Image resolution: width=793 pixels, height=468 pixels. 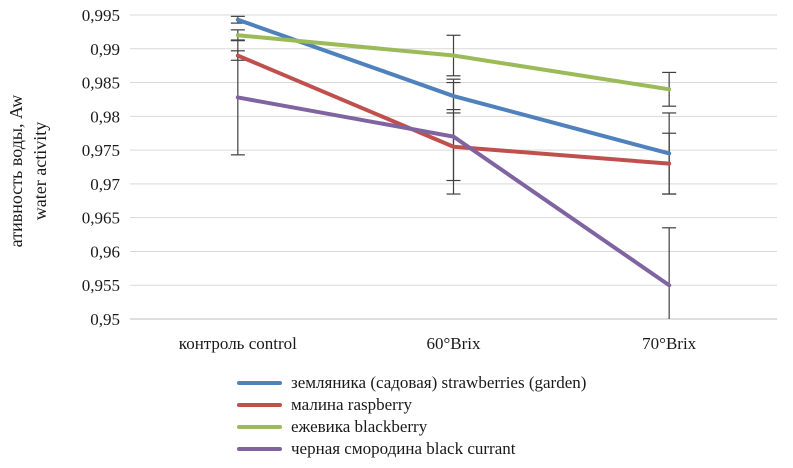 I want to click on legend-label-blackberry: ежевика blackberry, so click(x=359, y=426).